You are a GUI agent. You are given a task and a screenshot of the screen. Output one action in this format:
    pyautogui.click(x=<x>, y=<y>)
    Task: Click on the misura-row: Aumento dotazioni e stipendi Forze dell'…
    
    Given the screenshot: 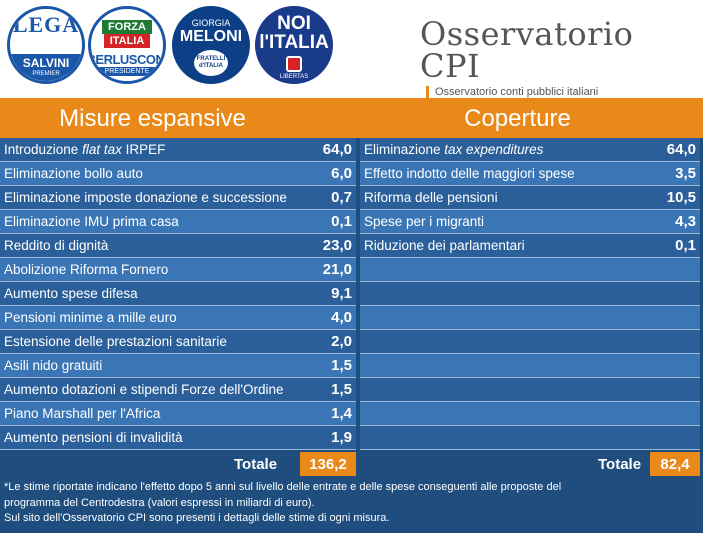 What is the action you would take?
    pyautogui.click(x=178, y=390)
    